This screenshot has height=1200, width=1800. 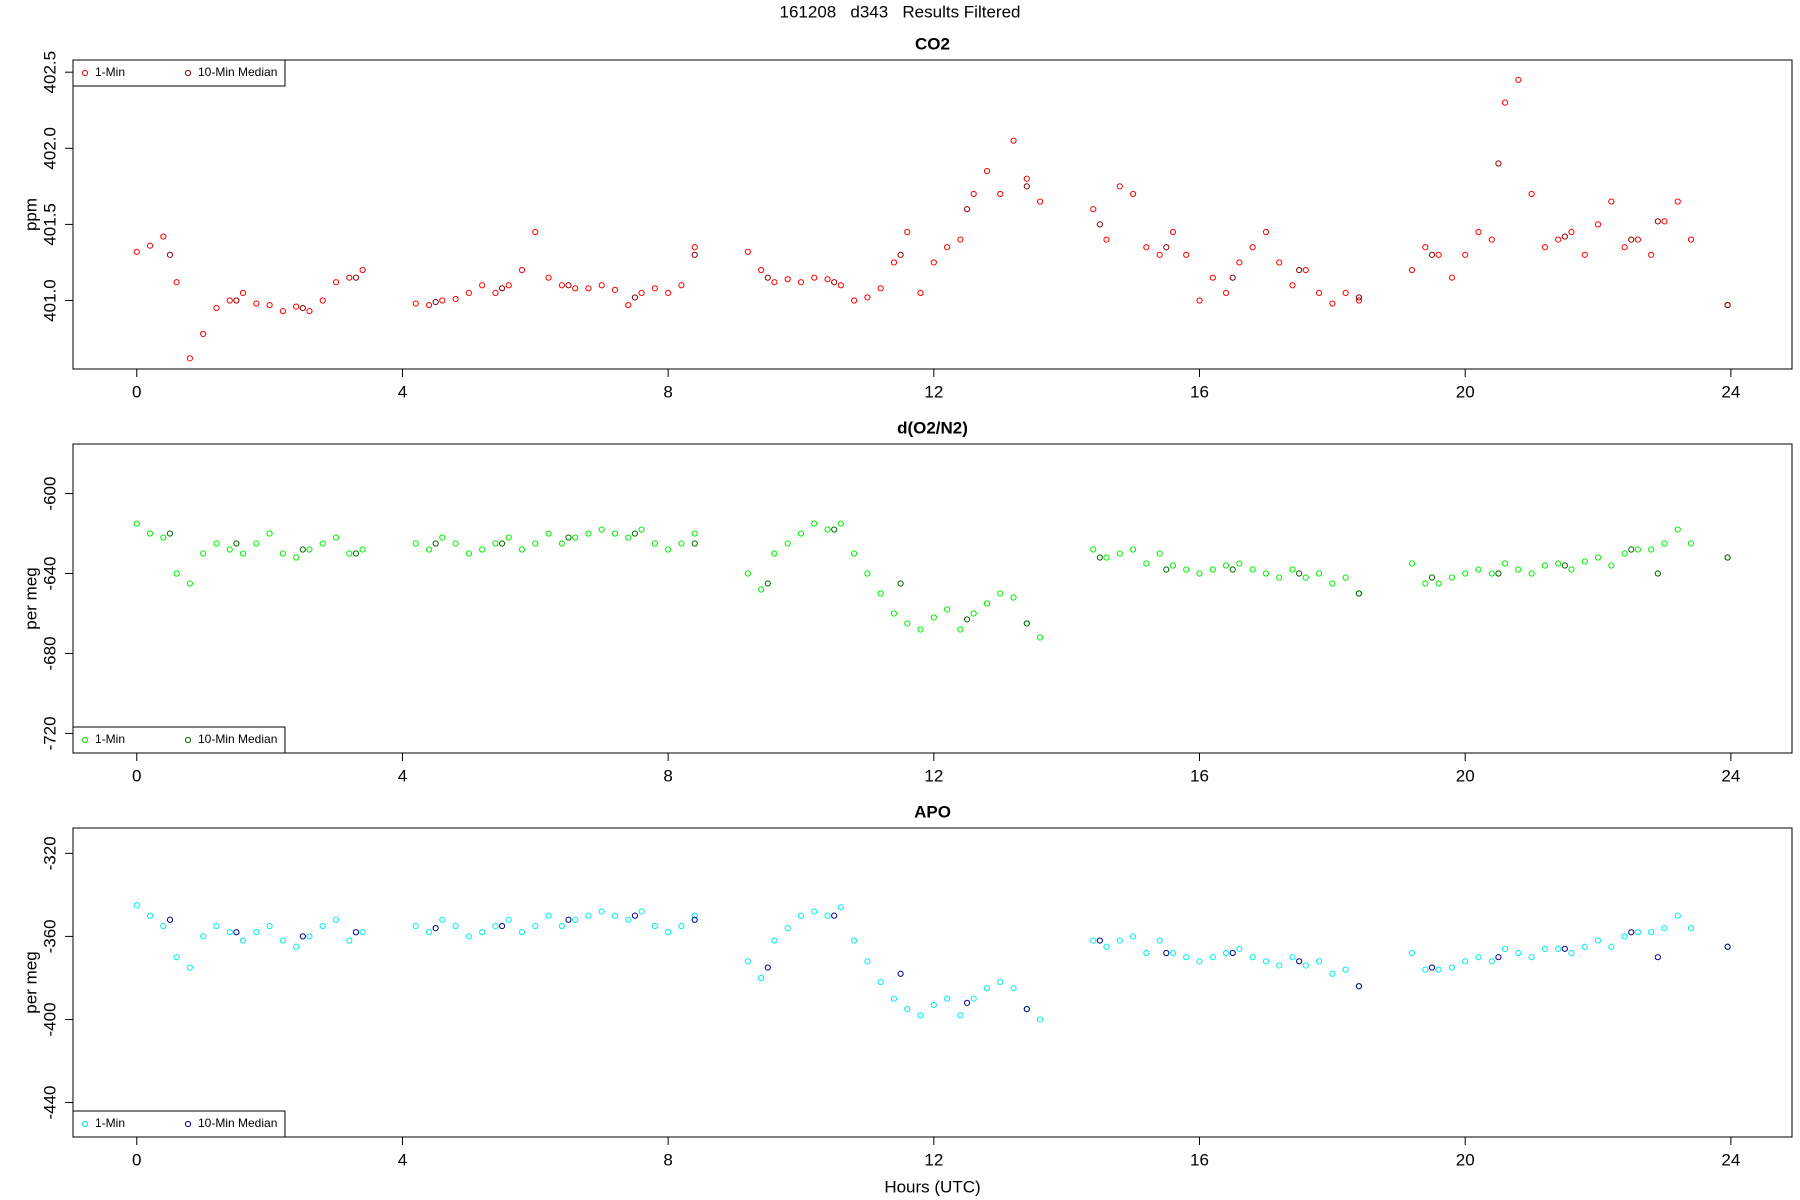 I want to click on legend-label: 10-Min Median, so click(x=237, y=72).